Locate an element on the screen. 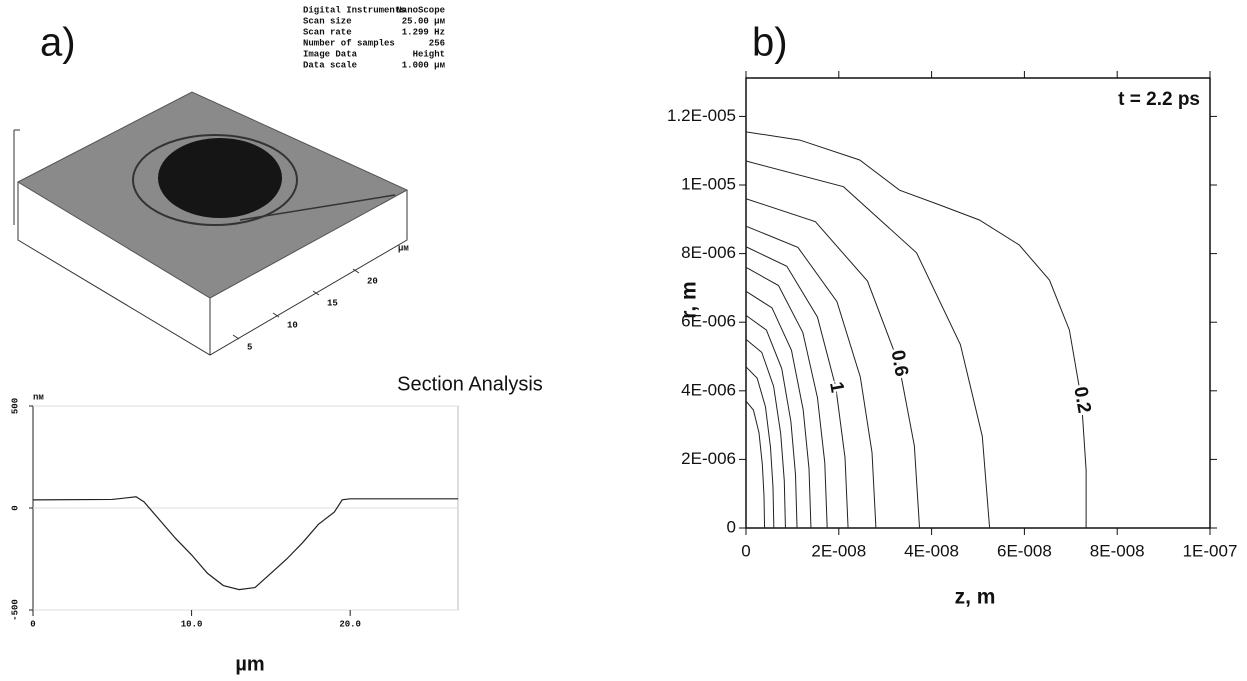 The height and width of the screenshot is (681, 1247). y-tick-label: -500 is located at coordinates (15, 610).